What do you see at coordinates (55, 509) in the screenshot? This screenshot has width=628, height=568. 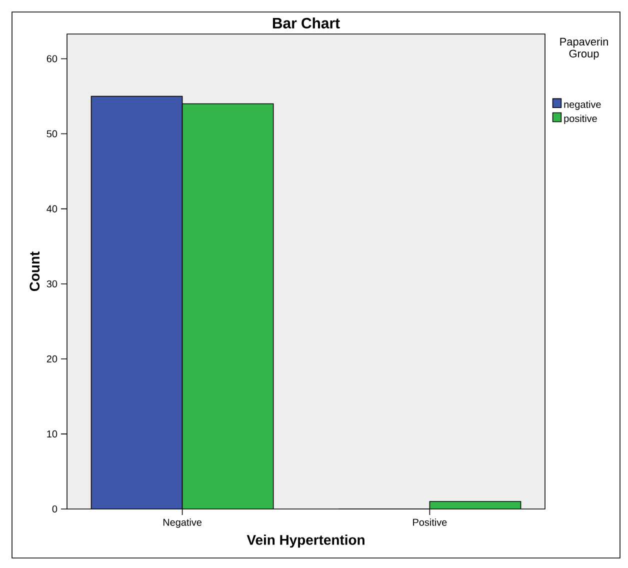 I see `y-tick-label: 0` at bounding box center [55, 509].